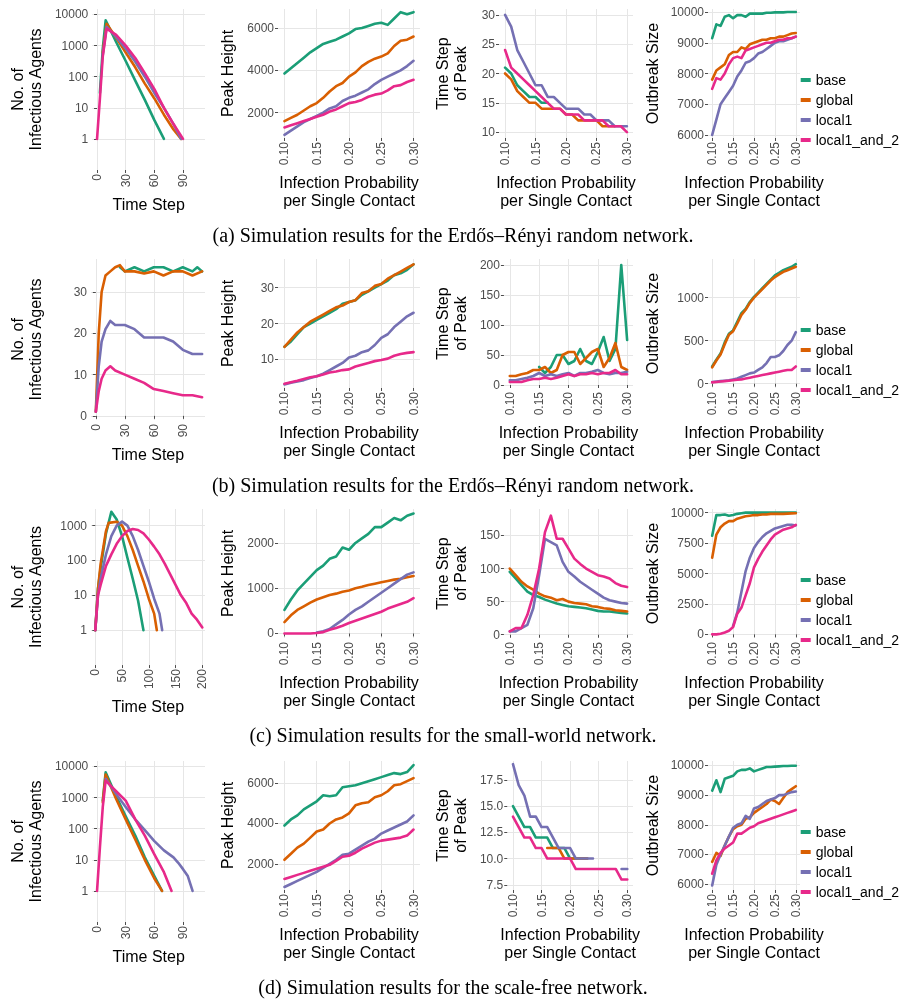 The image size is (906, 1008). Describe the element at coordinates (691, 543) in the screenshot. I see `y-tick-label: 7500` at that location.